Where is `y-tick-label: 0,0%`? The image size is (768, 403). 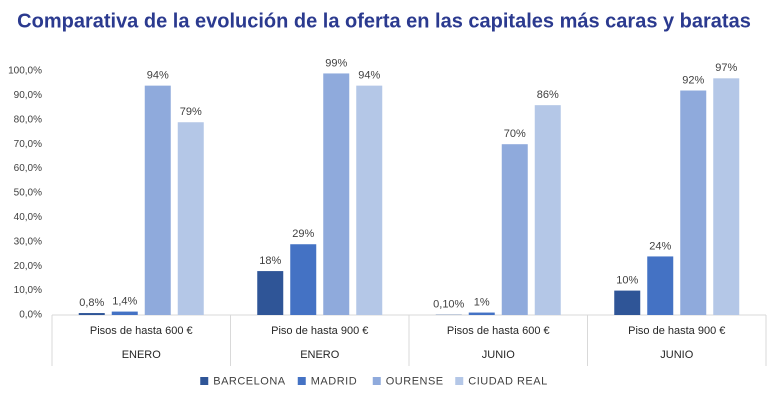
y-tick-label: 0,0% is located at coordinates (30, 315).